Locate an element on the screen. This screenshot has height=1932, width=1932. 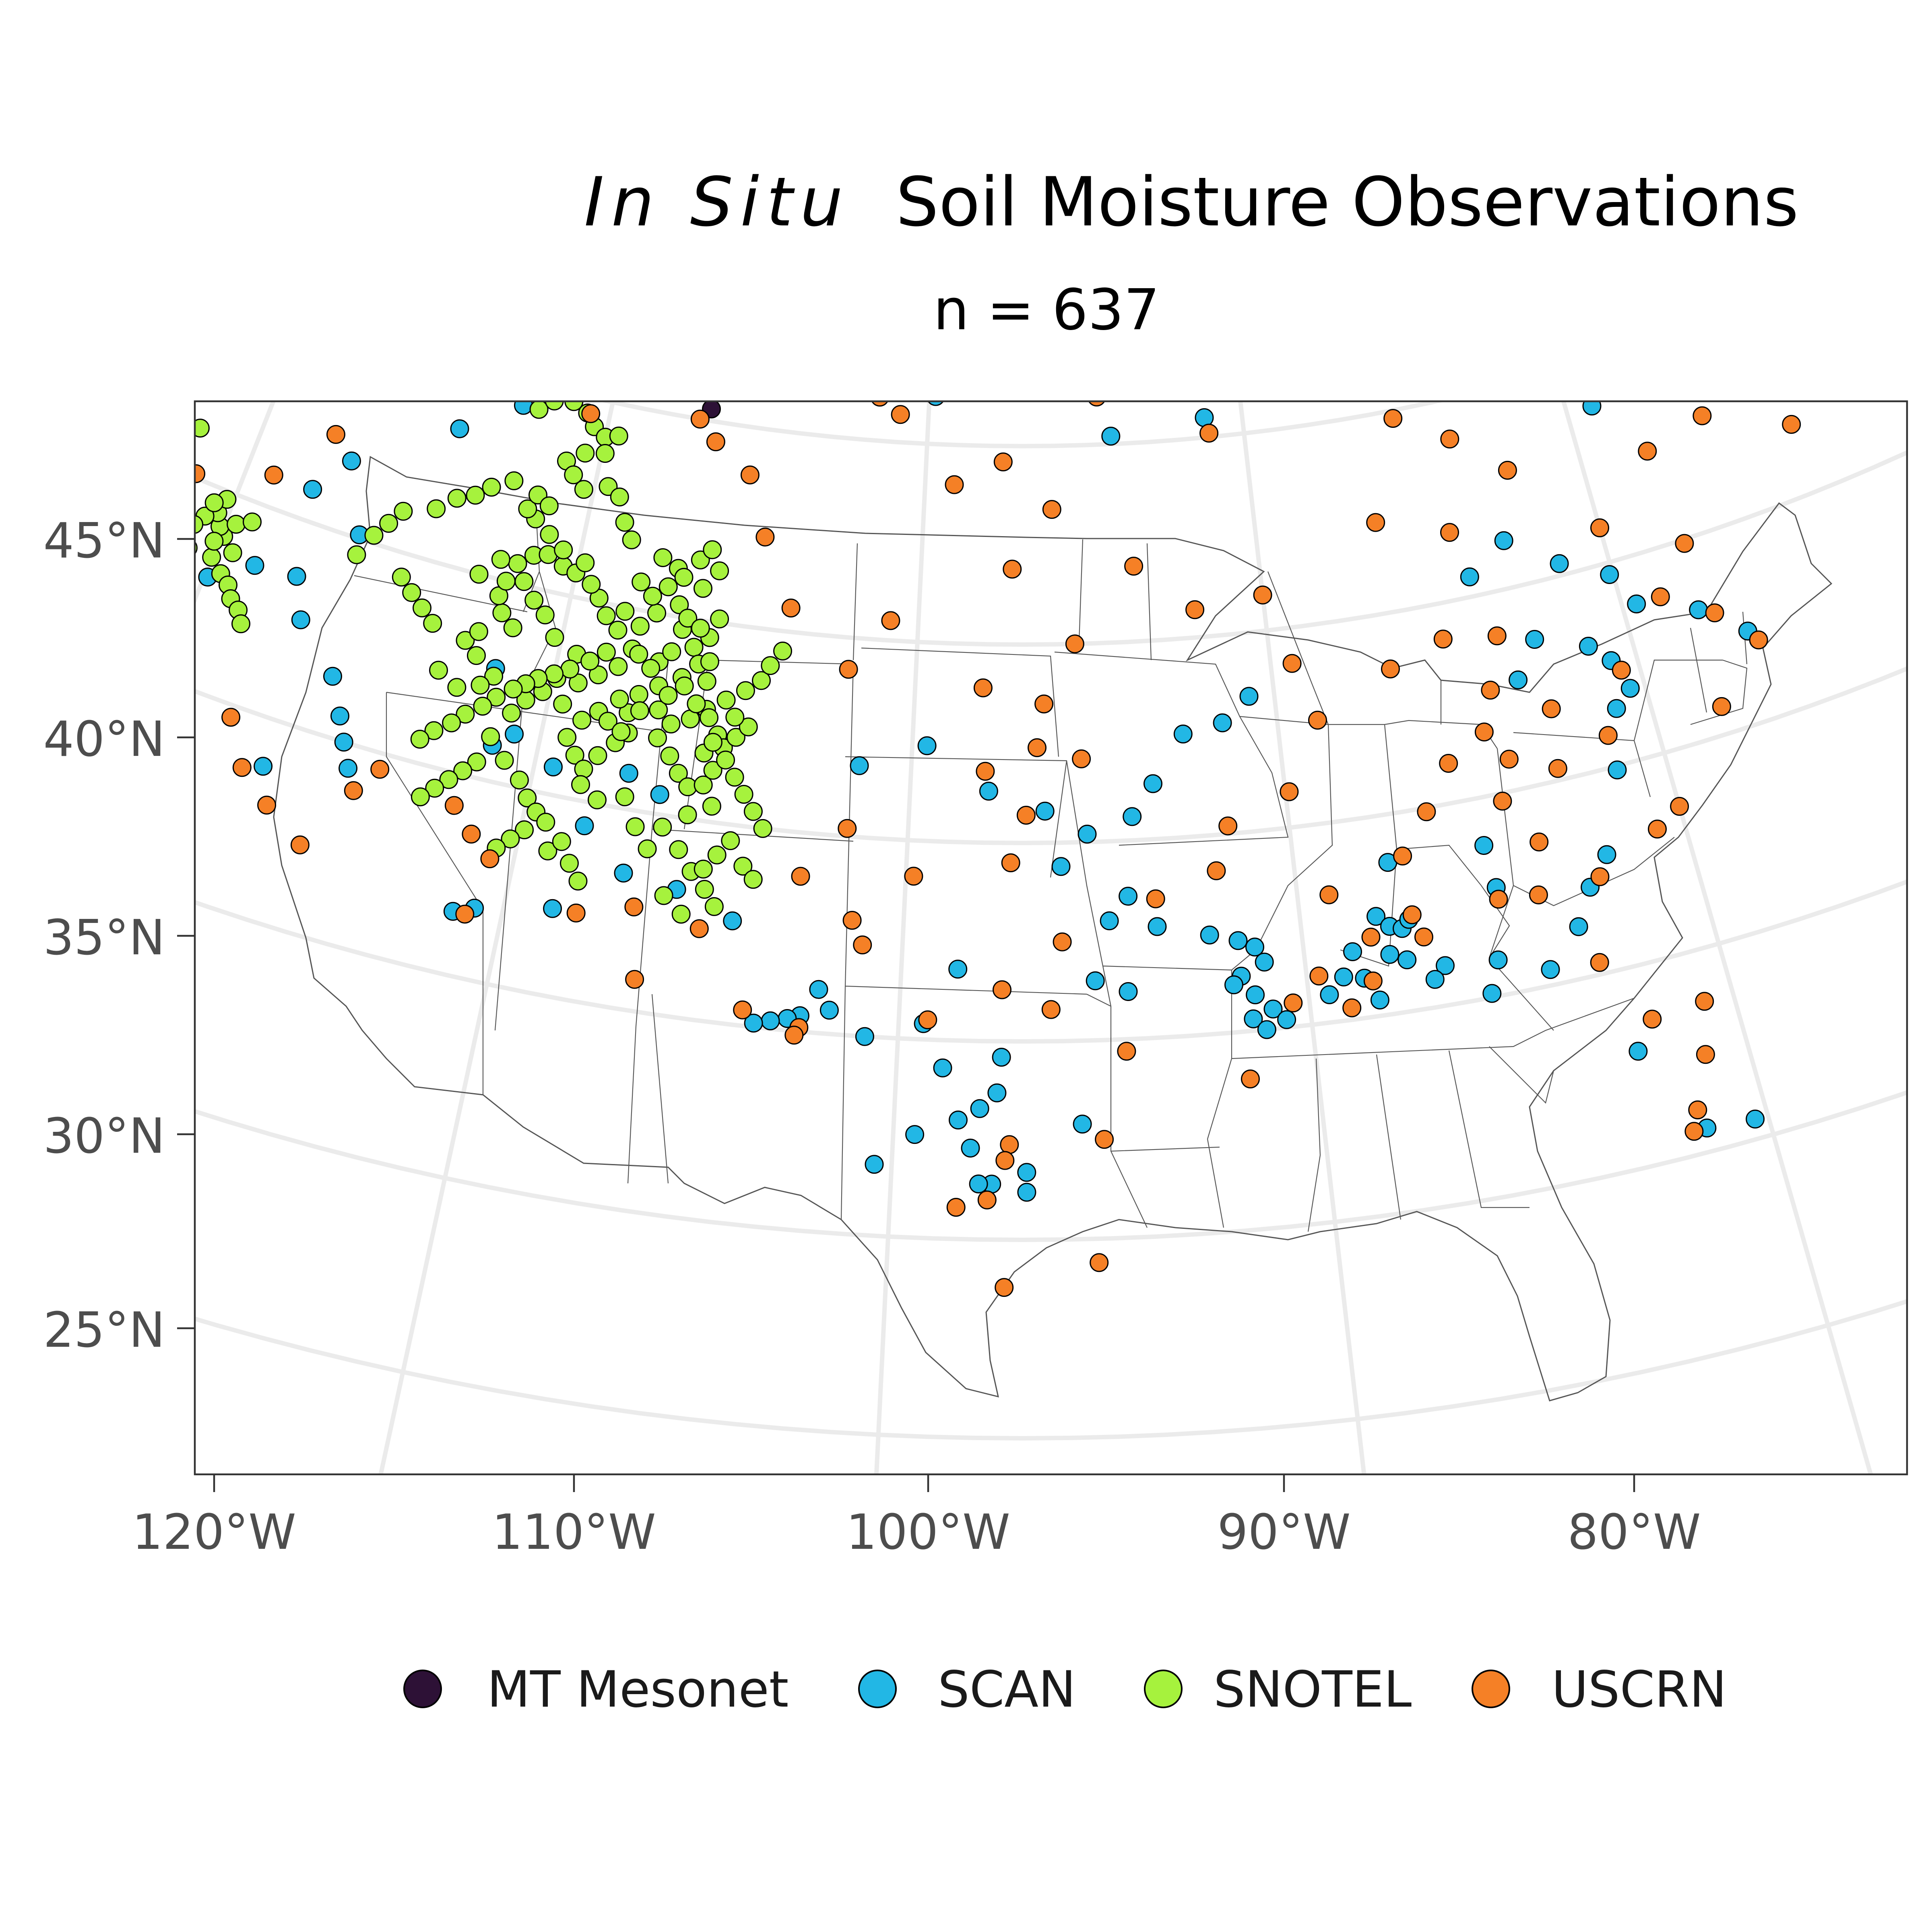
chart-title-italic: In Situ is located at coordinates (717, 202).